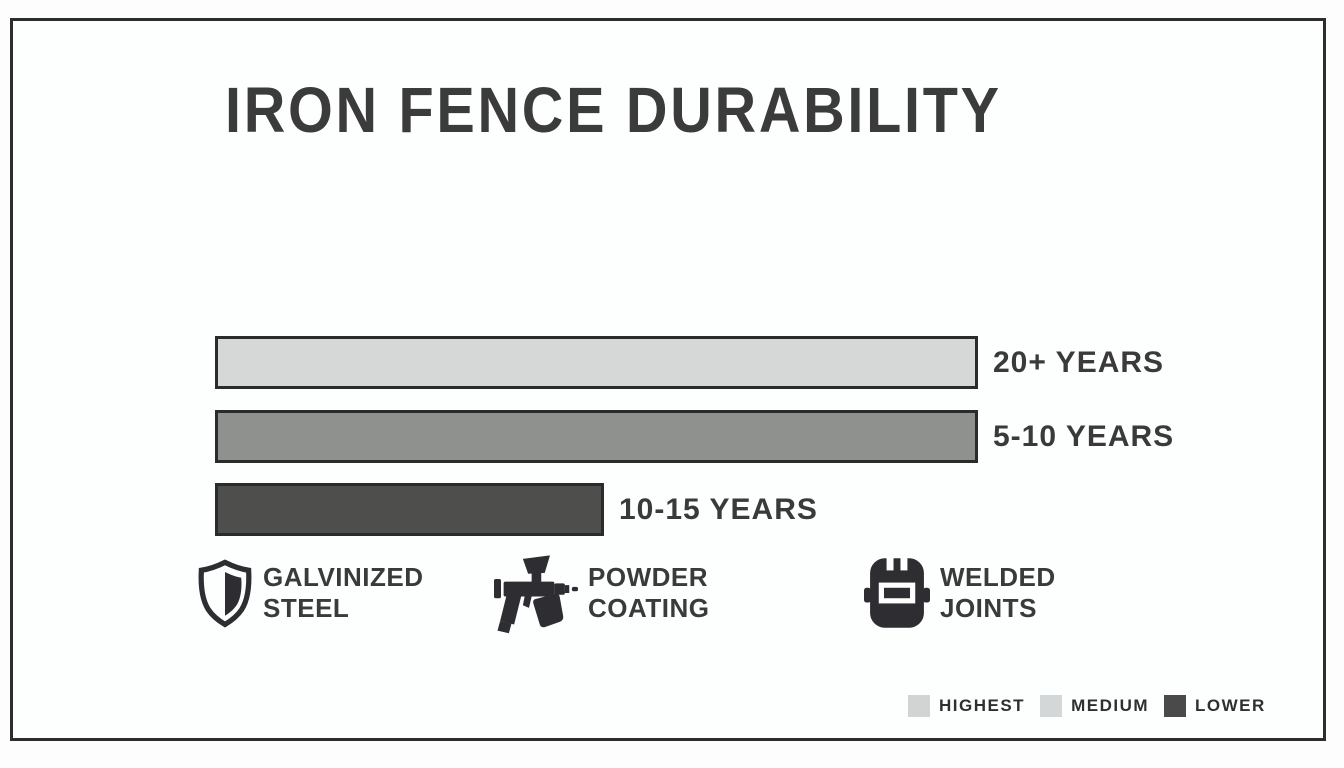 This screenshot has width=1344, height=768. I want to click on bar-highest, so click(596, 362).